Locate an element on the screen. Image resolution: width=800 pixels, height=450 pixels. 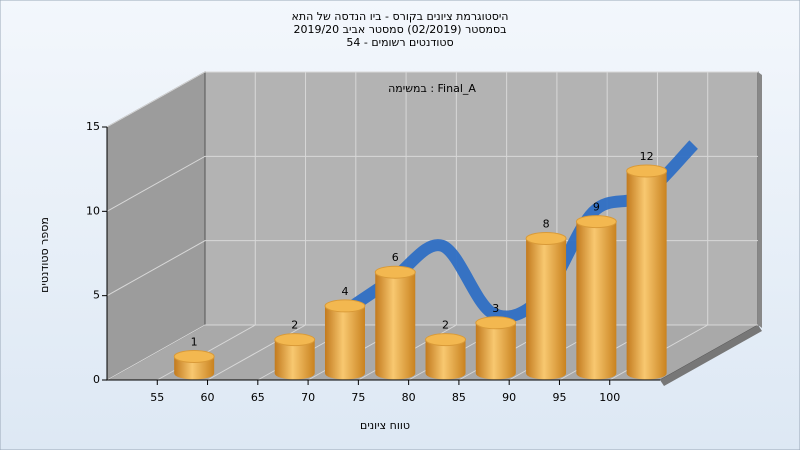
y-axis-label: מספר סטודנטים is located at coordinates (44, 255).